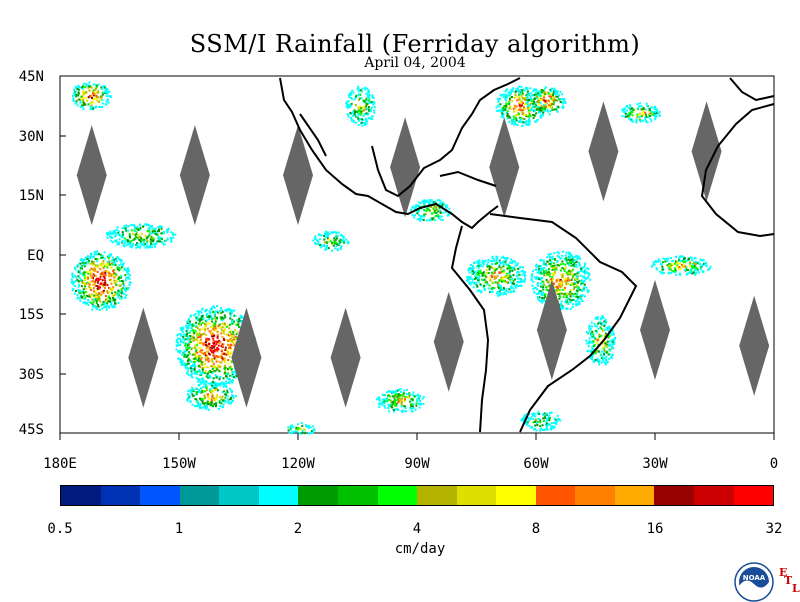  Describe the element at coordinates (551, 329) in the screenshot. I see `missing-data-swath` at that location.